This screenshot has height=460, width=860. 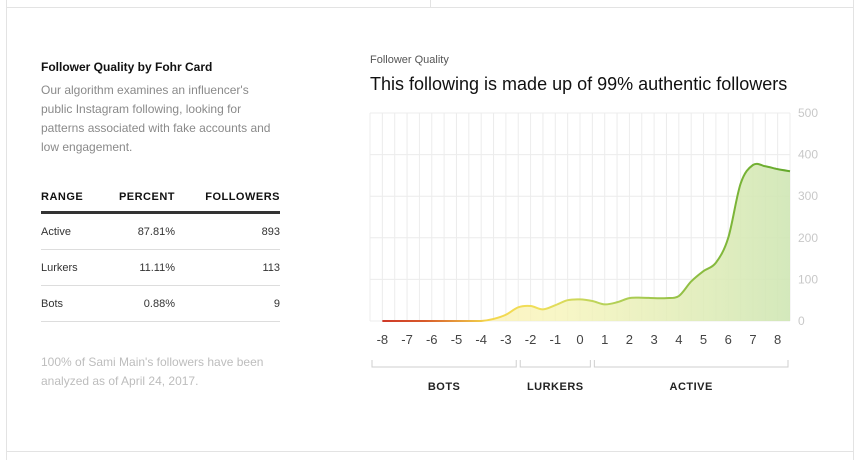 I want to click on row-range: Bots, so click(x=76, y=303).